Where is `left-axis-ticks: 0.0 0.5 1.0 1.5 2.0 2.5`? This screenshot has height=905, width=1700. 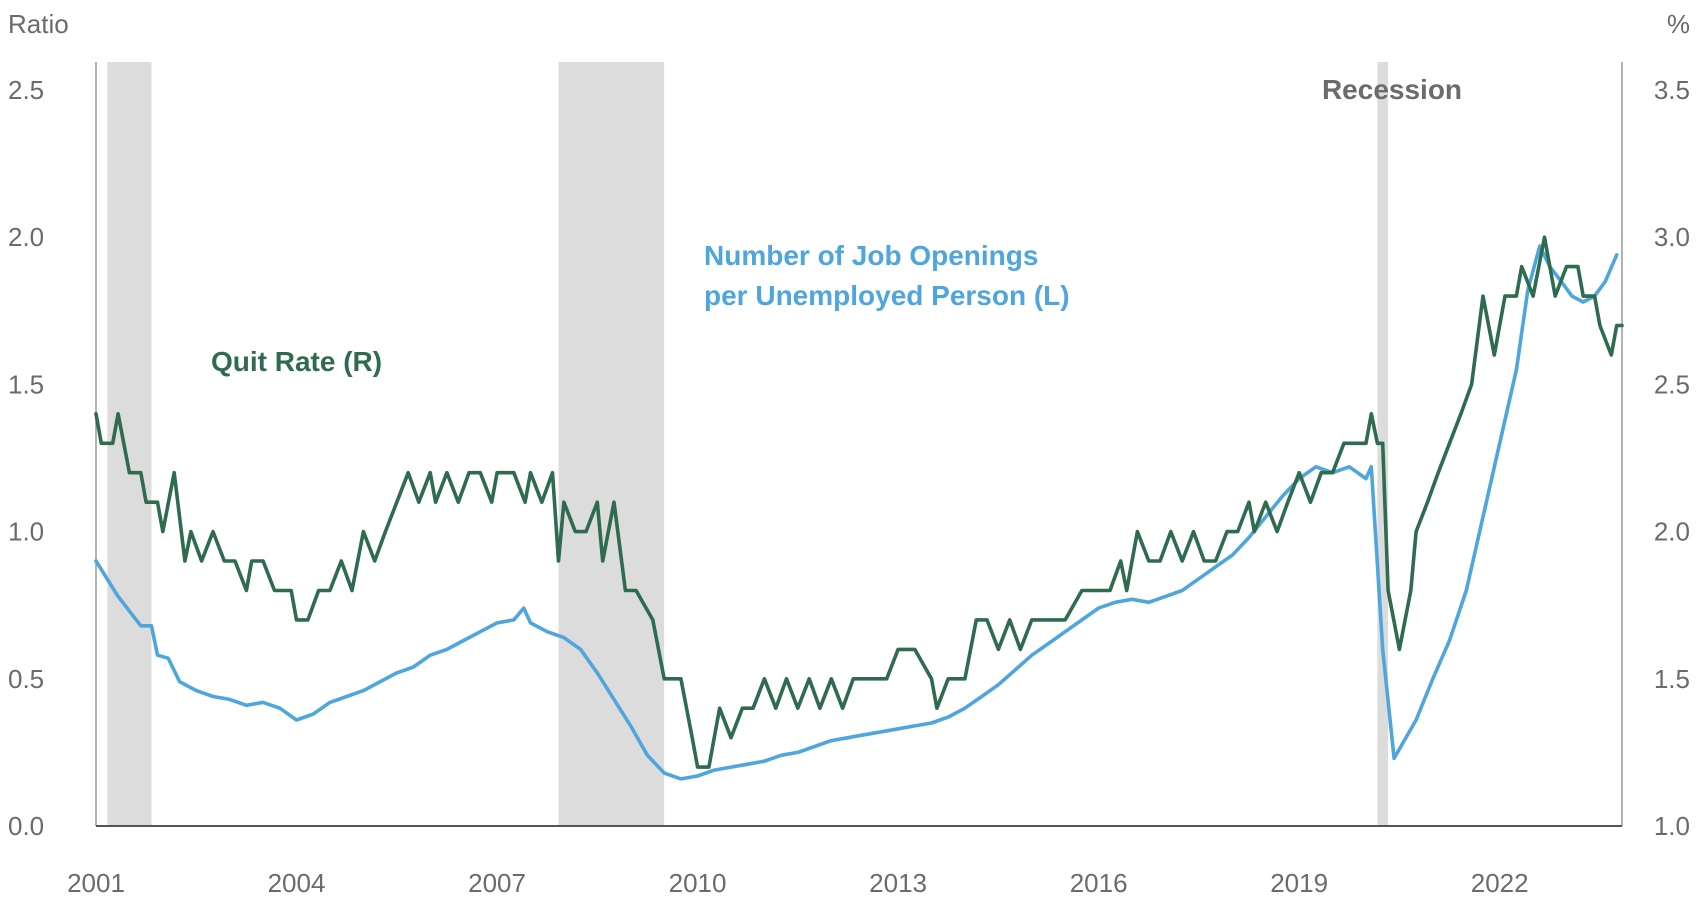
left-axis-ticks: 0.0 0.5 1.0 1.5 2.0 2.5 is located at coordinates (26, 458).